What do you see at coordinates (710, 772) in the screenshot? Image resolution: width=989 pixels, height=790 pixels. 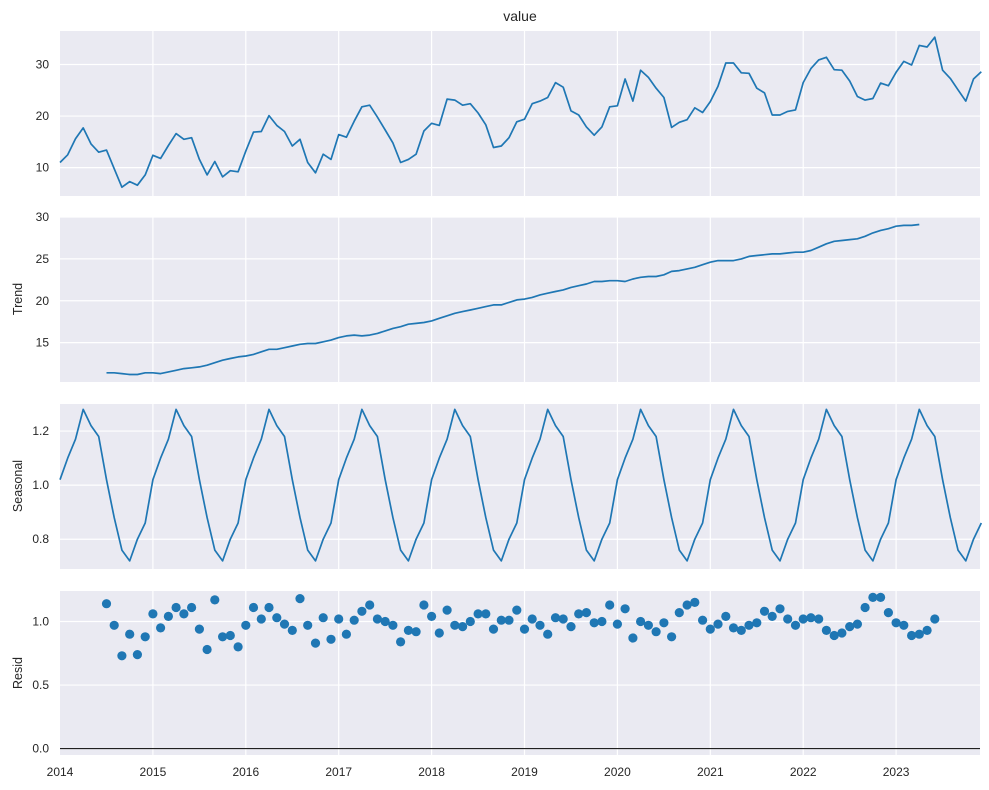 I see `x-tick-label: 2021` at bounding box center [710, 772].